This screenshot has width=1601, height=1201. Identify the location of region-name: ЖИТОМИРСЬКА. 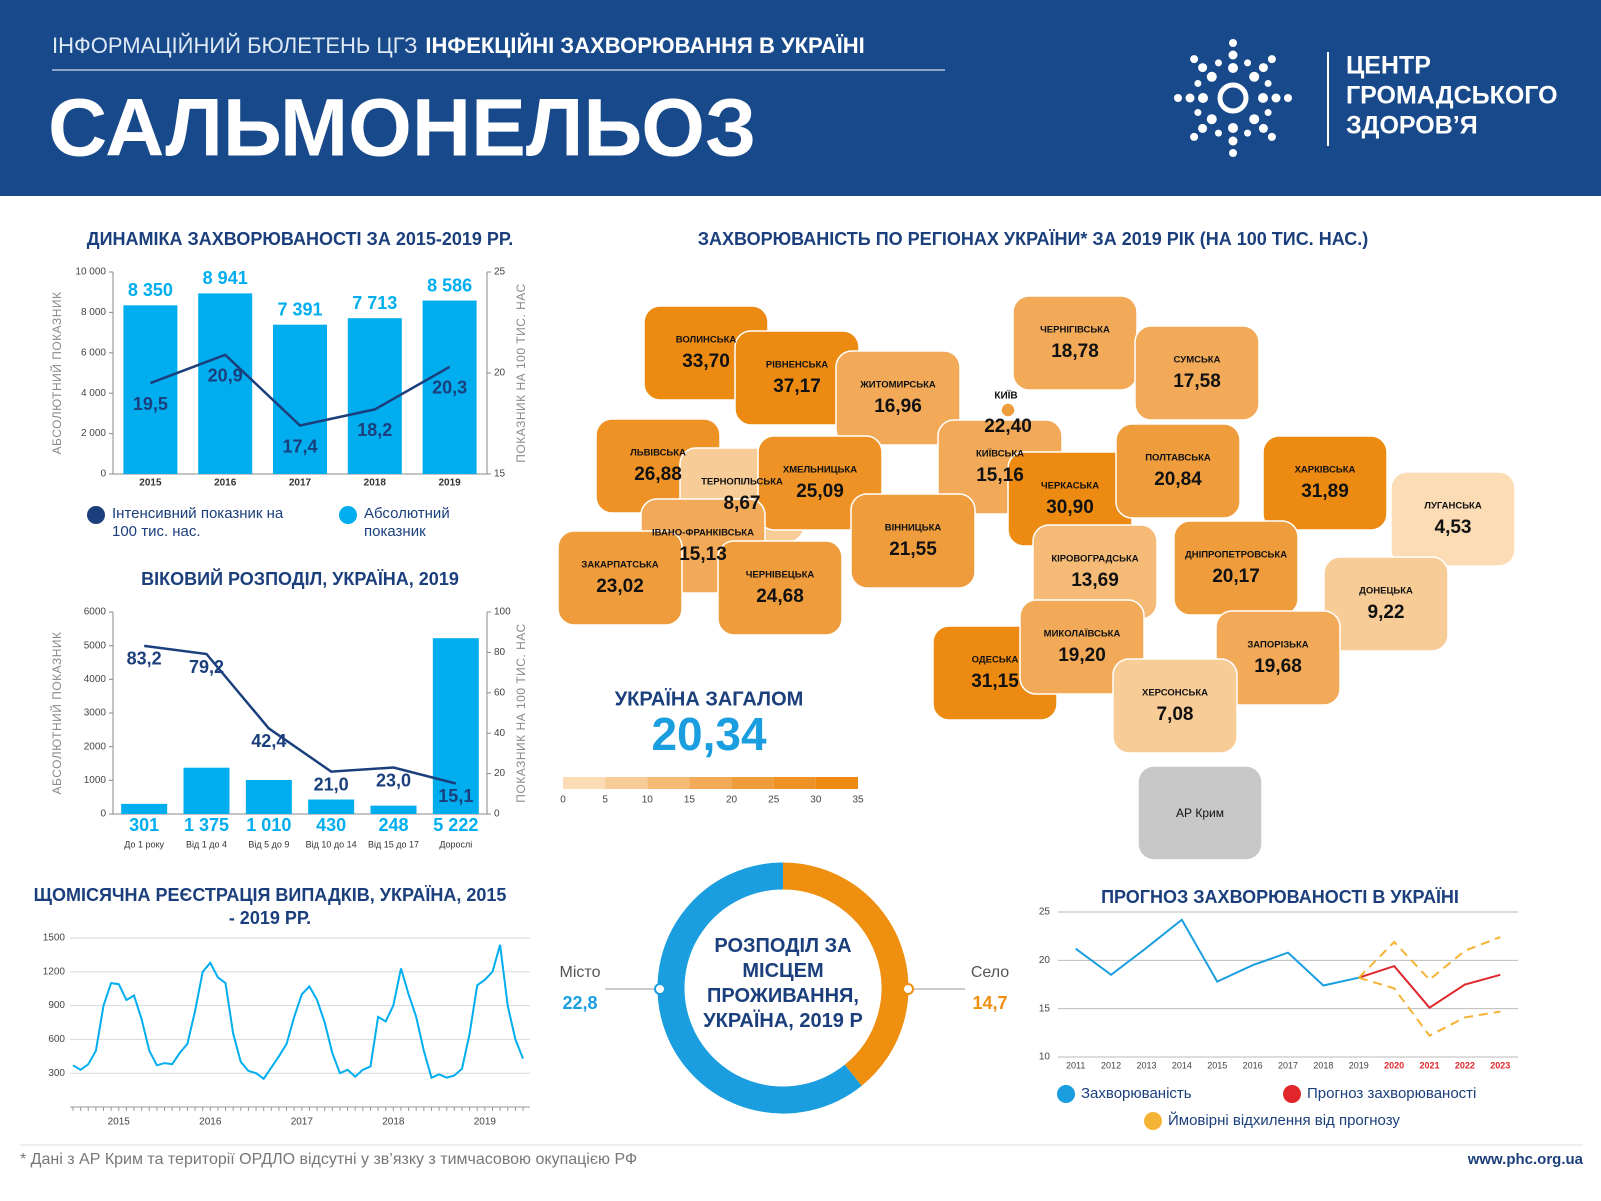
(897, 385).